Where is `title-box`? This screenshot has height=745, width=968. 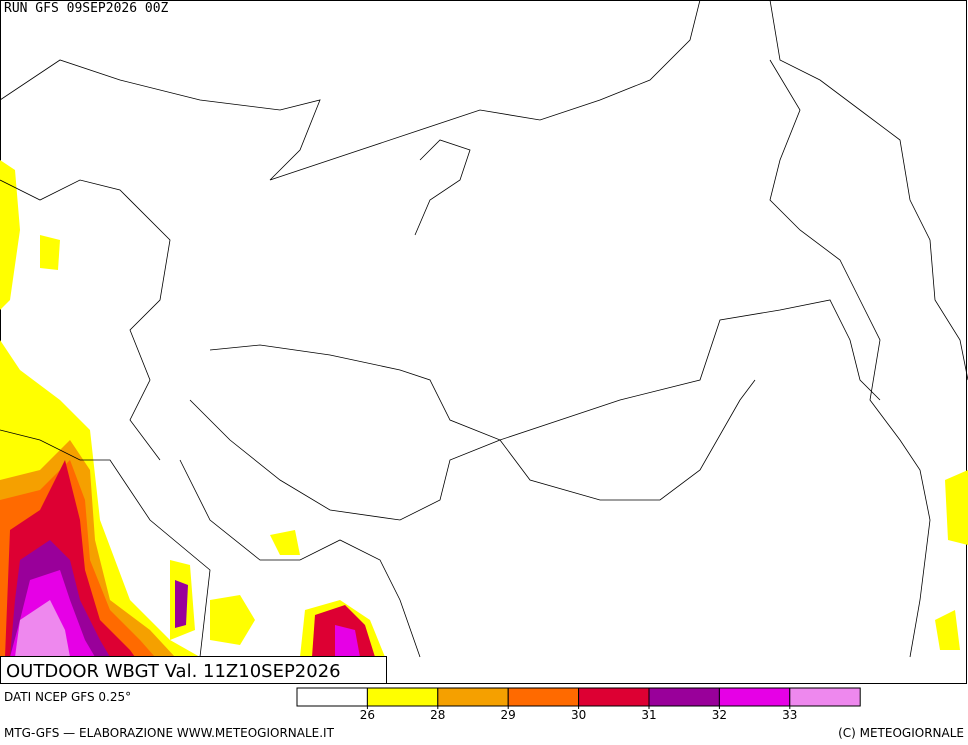
title-box is located at coordinates (193, 670).